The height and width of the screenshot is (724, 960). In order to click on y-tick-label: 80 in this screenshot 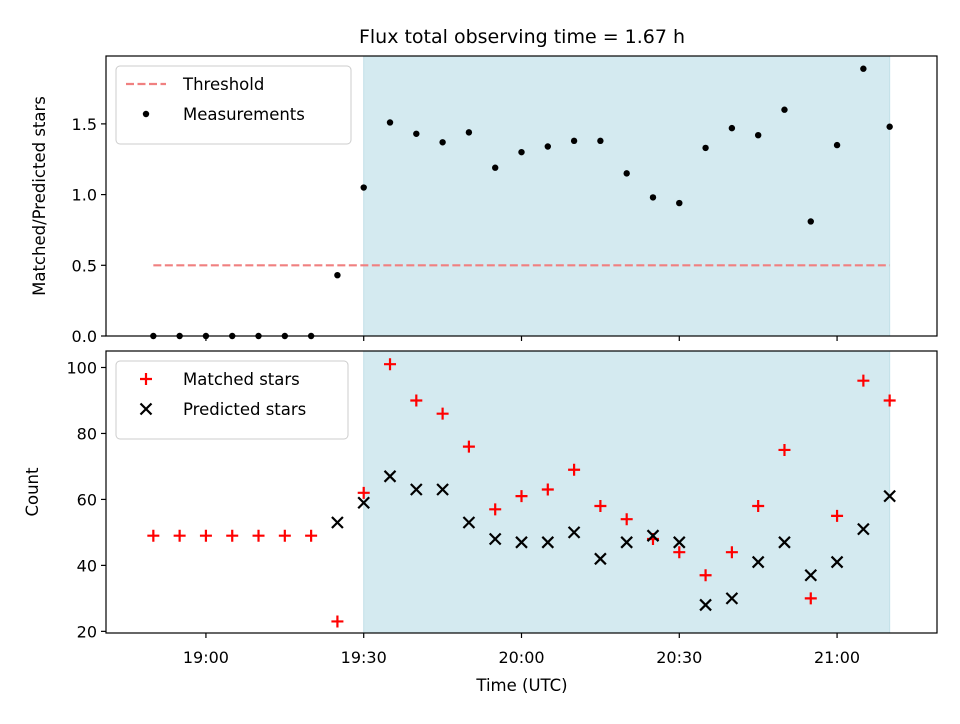, I will do `click(87, 433)`.